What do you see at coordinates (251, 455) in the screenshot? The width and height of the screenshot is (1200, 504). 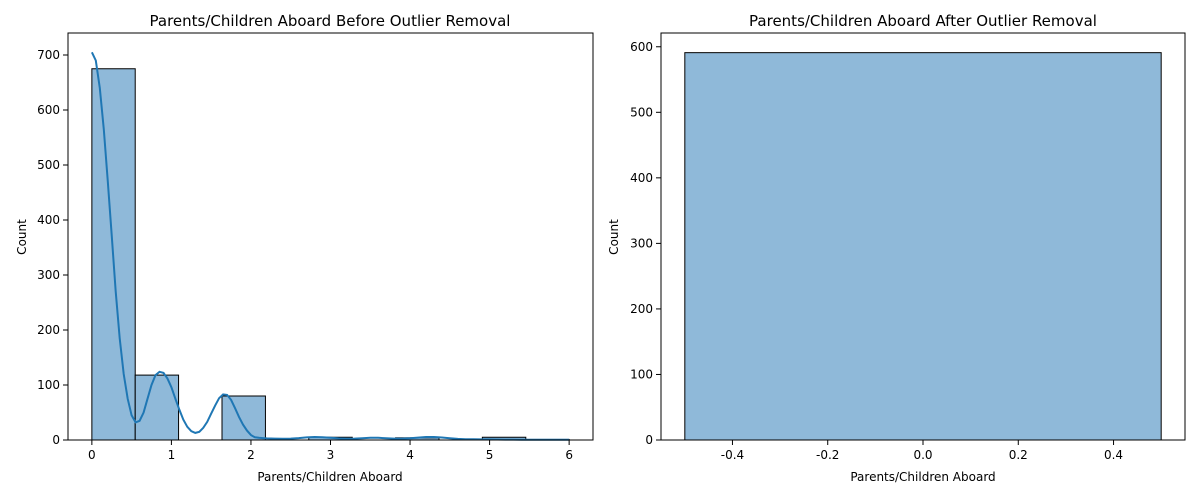 I see `x-tick-label: 2` at bounding box center [251, 455].